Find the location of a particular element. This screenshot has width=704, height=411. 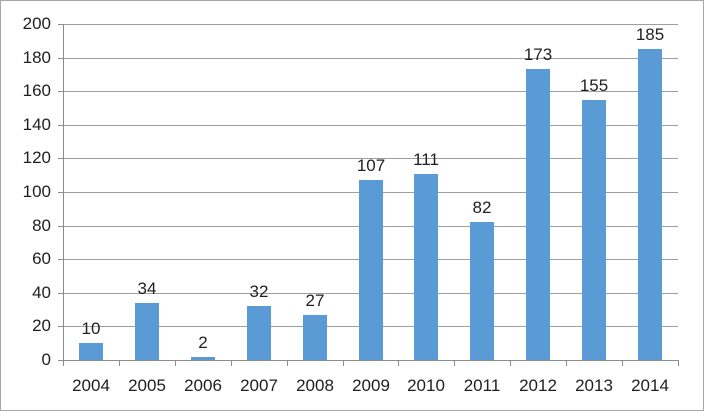

bar-2005 is located at coordinates (147, 331).